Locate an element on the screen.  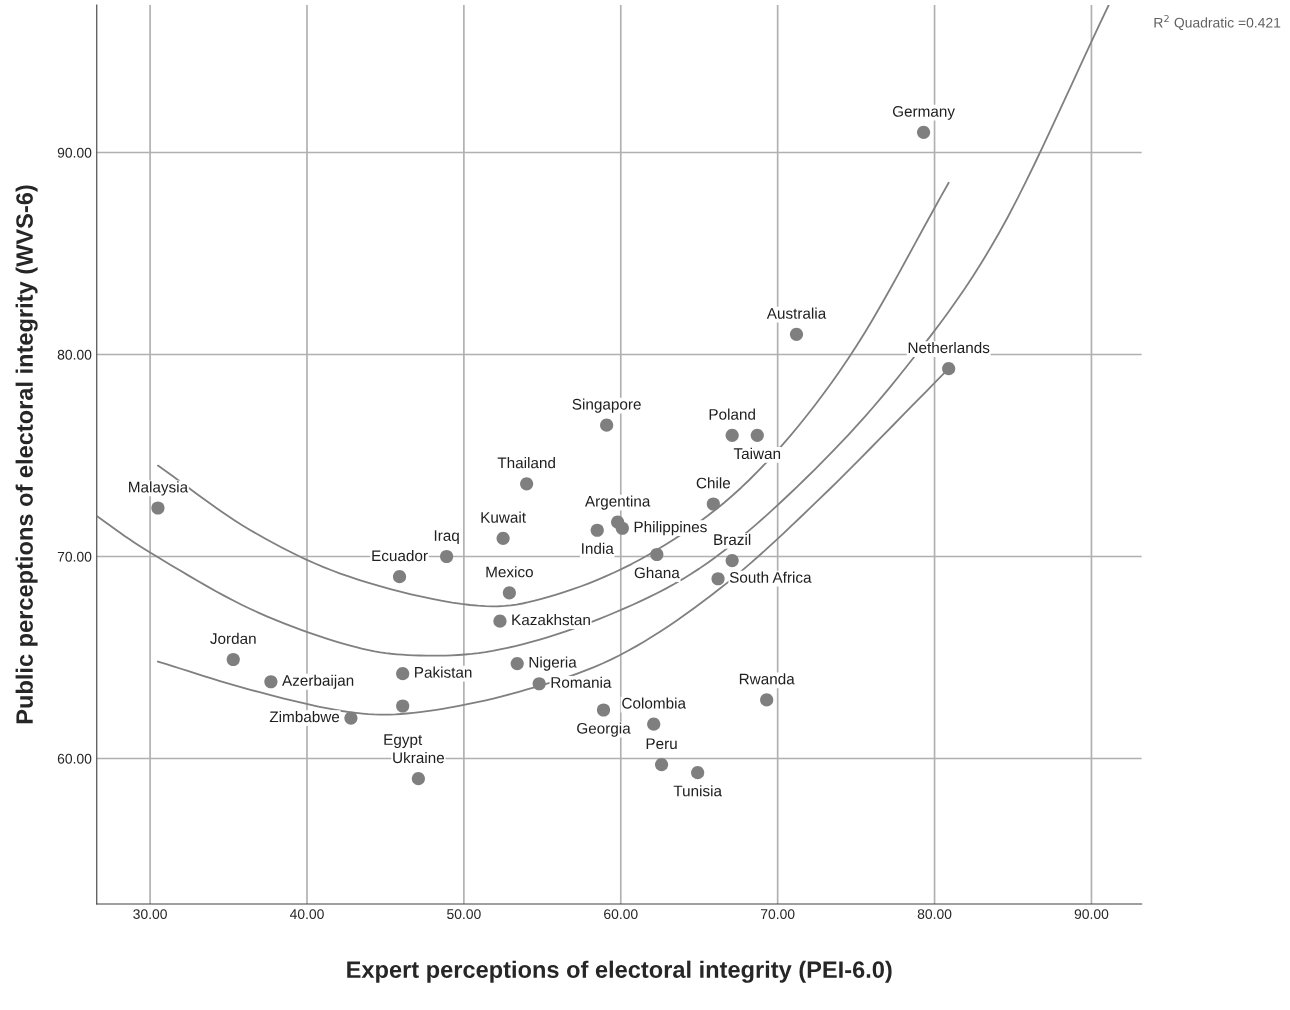
y-axis-title: Public perceptions of electoral integrity (WVS-6) is located at coordinates (26, 454).